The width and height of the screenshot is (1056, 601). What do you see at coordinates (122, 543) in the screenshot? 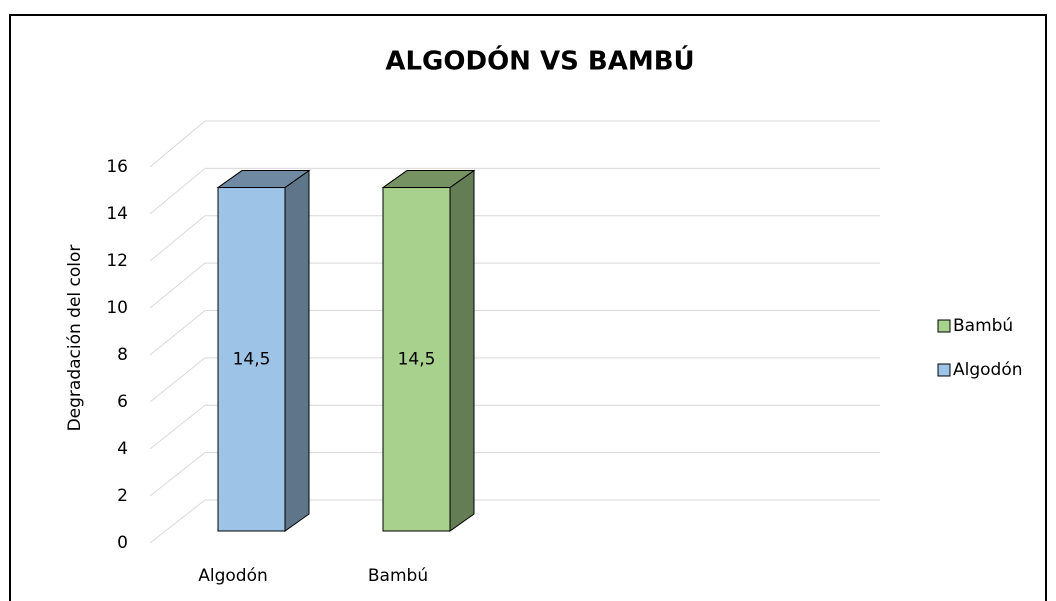
I see `y-tick-label: 0` at bounding box center [122, 543].